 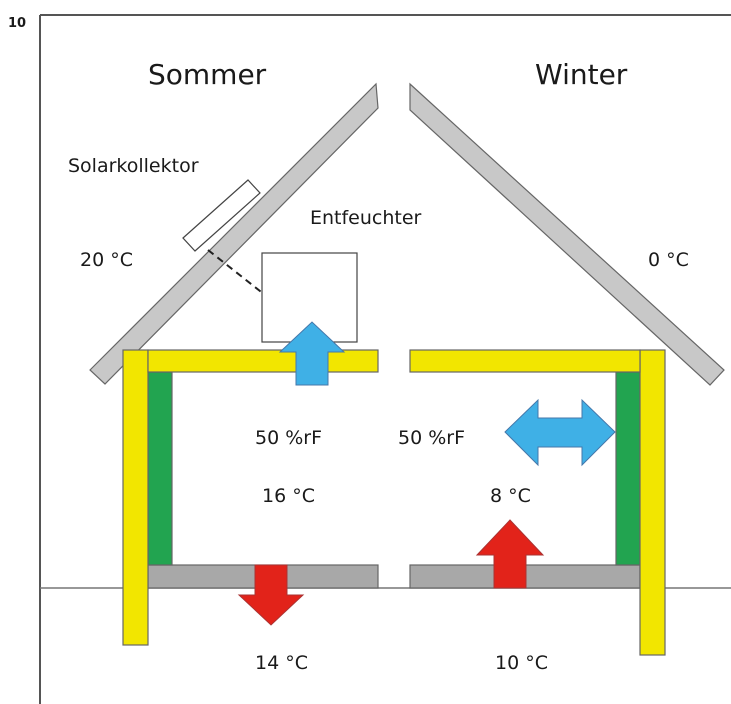 I want to click on summer-indoor-temp: 16 °C, so click(x=288, y=496).